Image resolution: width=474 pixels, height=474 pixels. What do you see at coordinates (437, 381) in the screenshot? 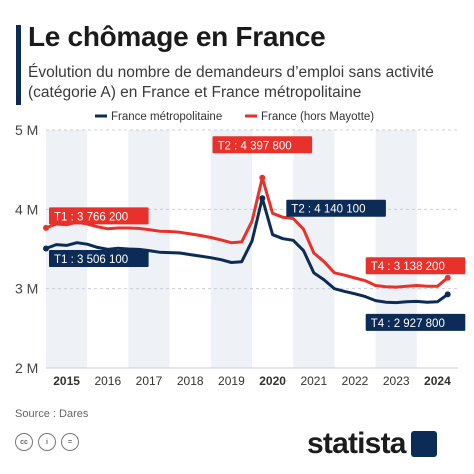
I see `x-tick-label: 2024` at bounding box center [437, 381].